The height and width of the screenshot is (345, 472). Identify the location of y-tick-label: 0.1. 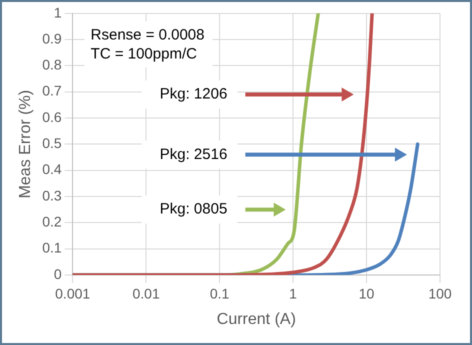
(52, 248).